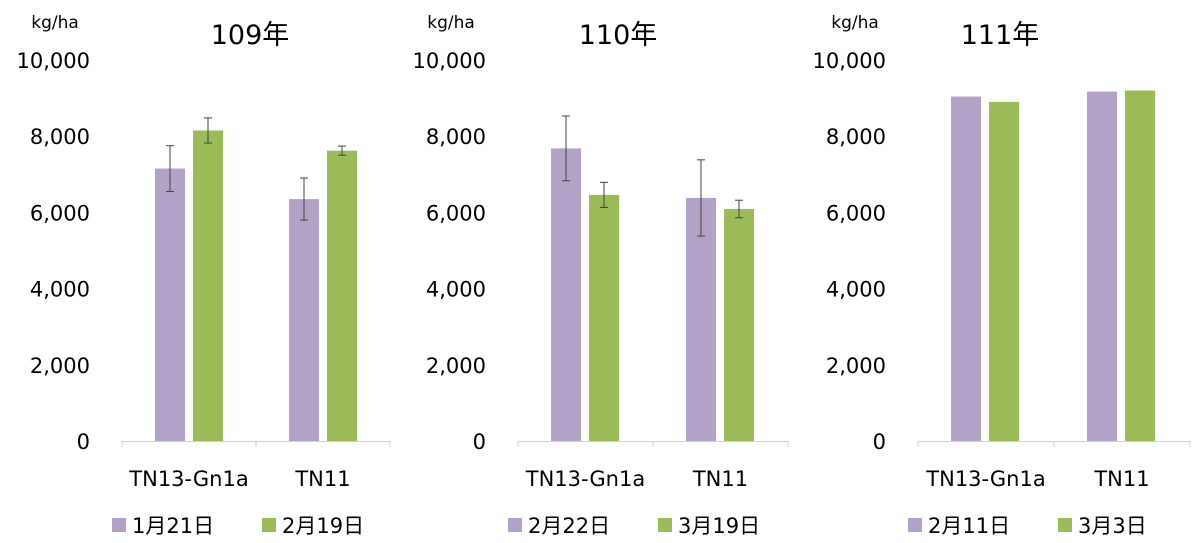 The height and width of the screenshot is (543, 1194). Describe the element at coordinates (1140, 265) in the screenshot. I see `bar-TN11-3月3日` at that location.